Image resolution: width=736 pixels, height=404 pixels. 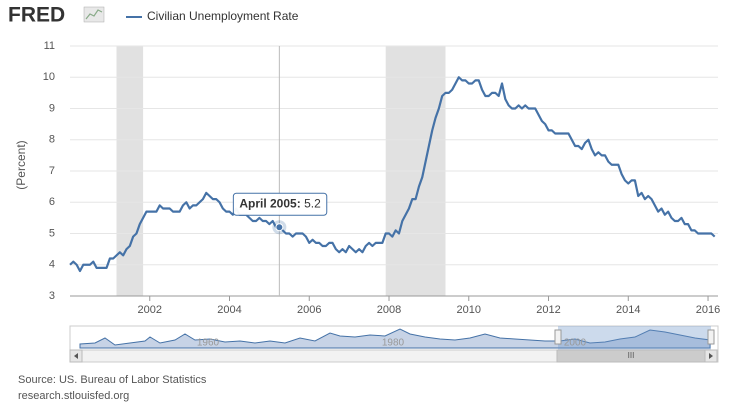 What do you see at coordinates (52, 296) in the screenshot?
I see `y-tick-label: 3` at bounding box center [52, 296].